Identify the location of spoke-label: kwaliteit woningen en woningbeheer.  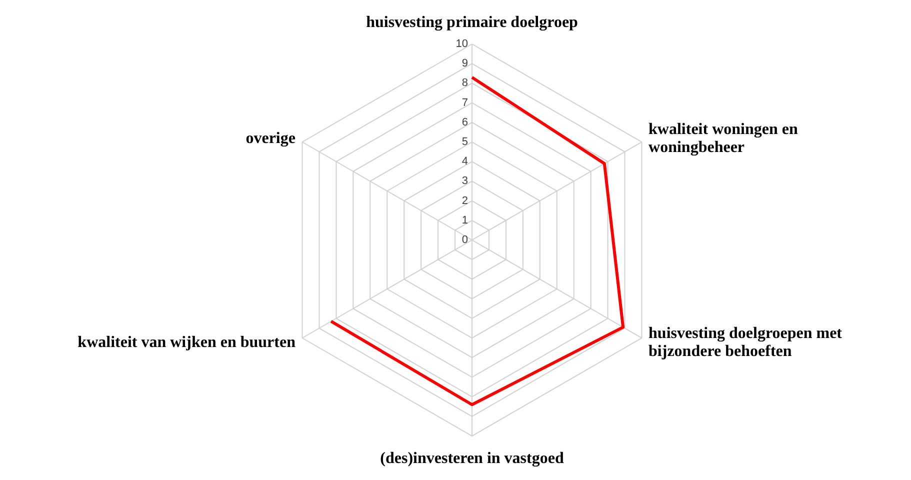
(723, 138).